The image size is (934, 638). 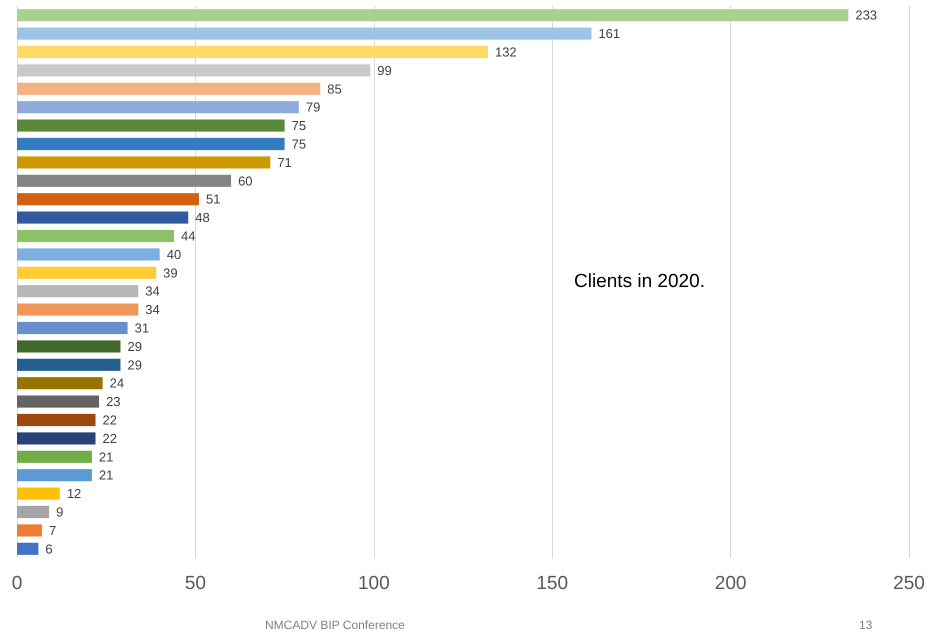 What do you see at coordinates (609, 34) in the screenshot?
I see `data-label: 161` at bounding box center [609, 34].